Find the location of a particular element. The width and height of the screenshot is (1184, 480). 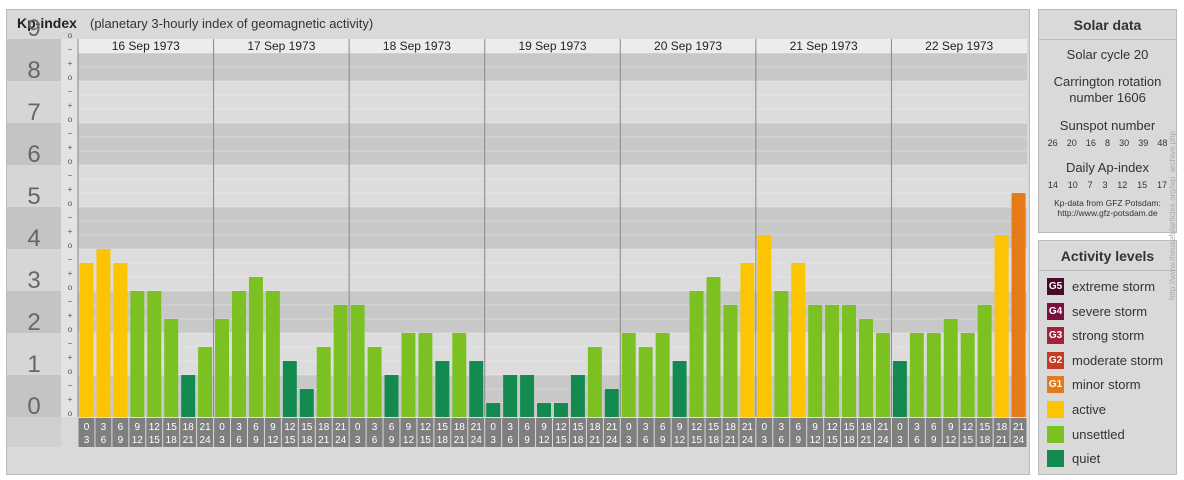

minor-tick-band is located at coordinates (69, 228).